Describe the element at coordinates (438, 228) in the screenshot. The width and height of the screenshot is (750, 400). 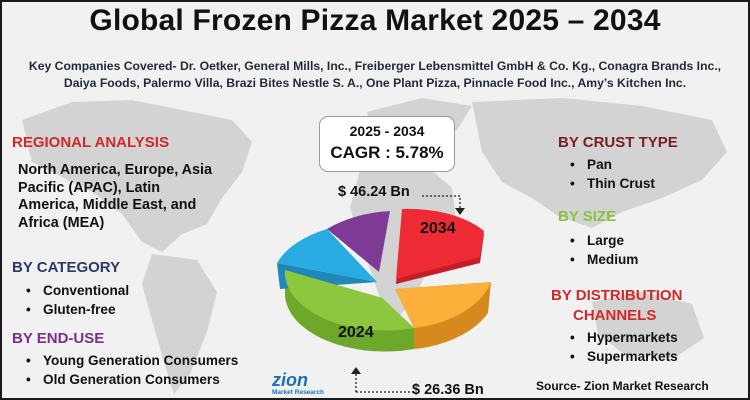
I see `end-year-label: 2034` at that location.